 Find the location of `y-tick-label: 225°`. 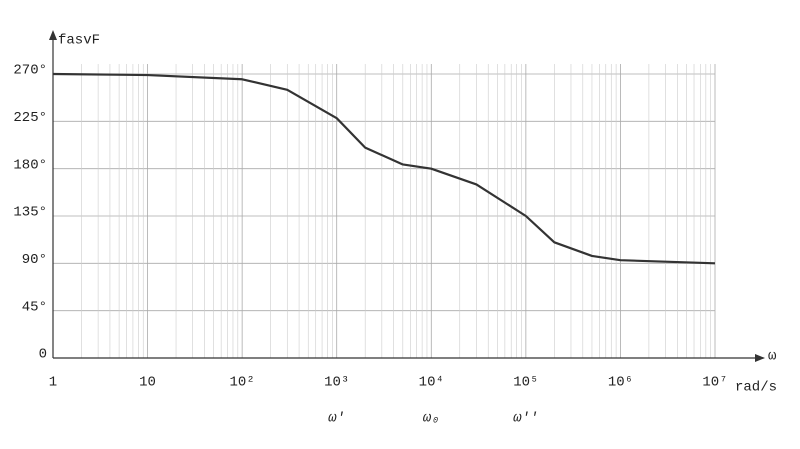

y-tick-label: 225° is located at coordinates (30, 118).